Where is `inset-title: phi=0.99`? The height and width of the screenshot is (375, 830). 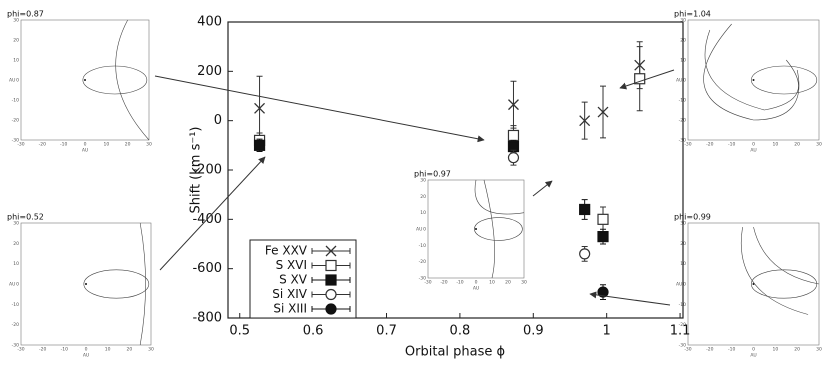
inset-title: phi=0.99 is located at coordinates (692, 217).